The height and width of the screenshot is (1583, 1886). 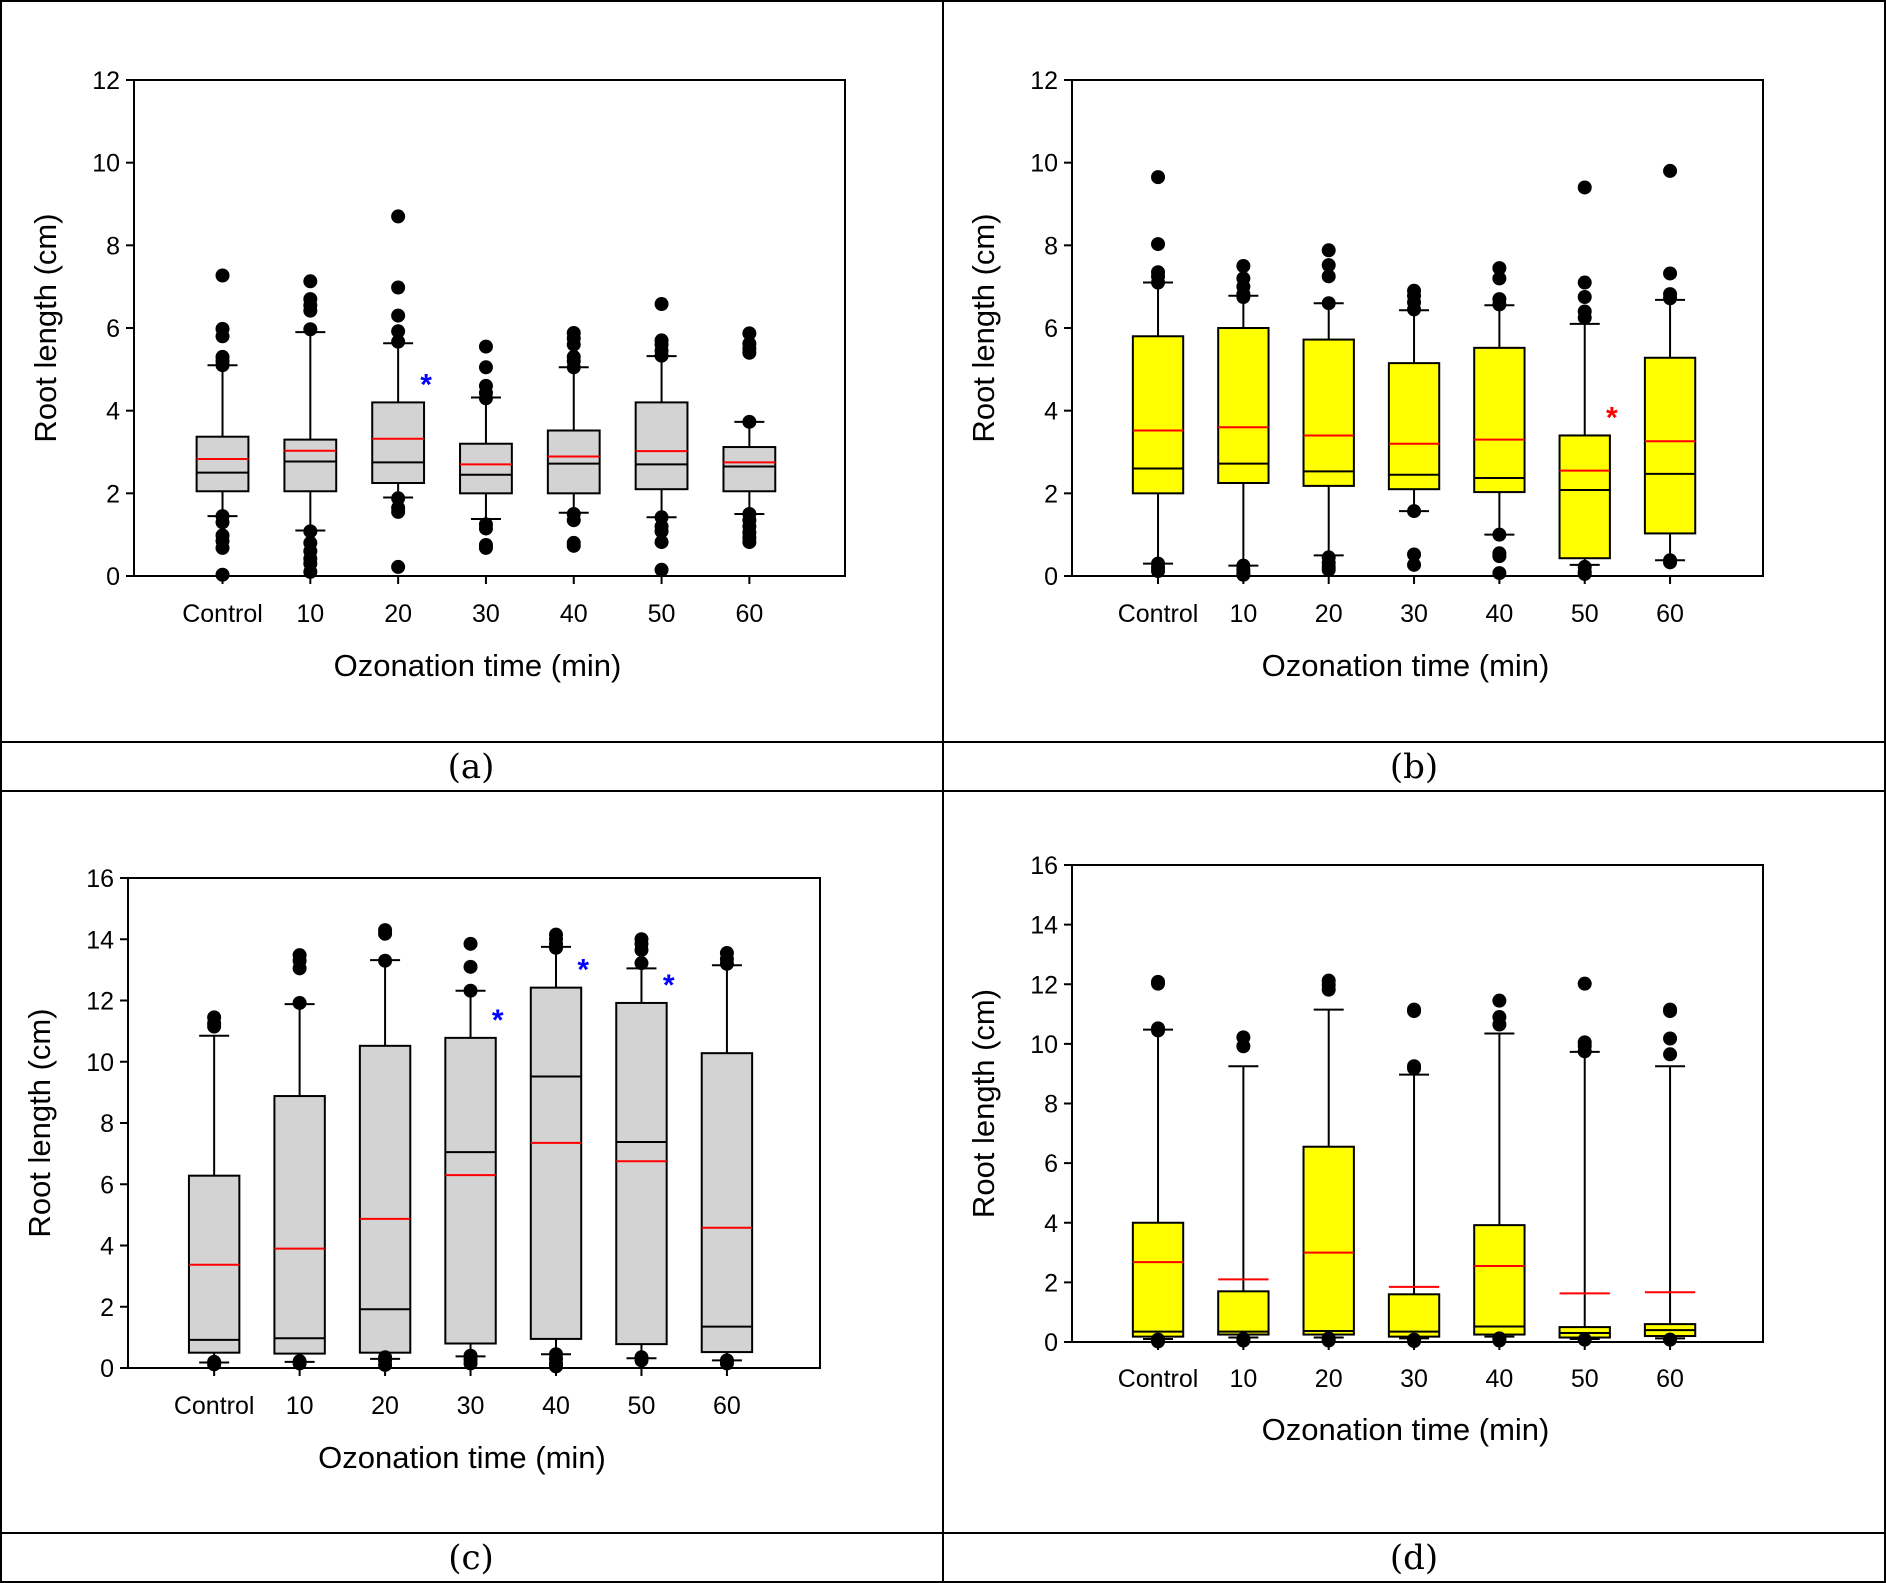 What do you see at coordinates (1414, 1558) in the screenshot?
I see `caption-d: (d)` at bounding box center [1414, 1558].